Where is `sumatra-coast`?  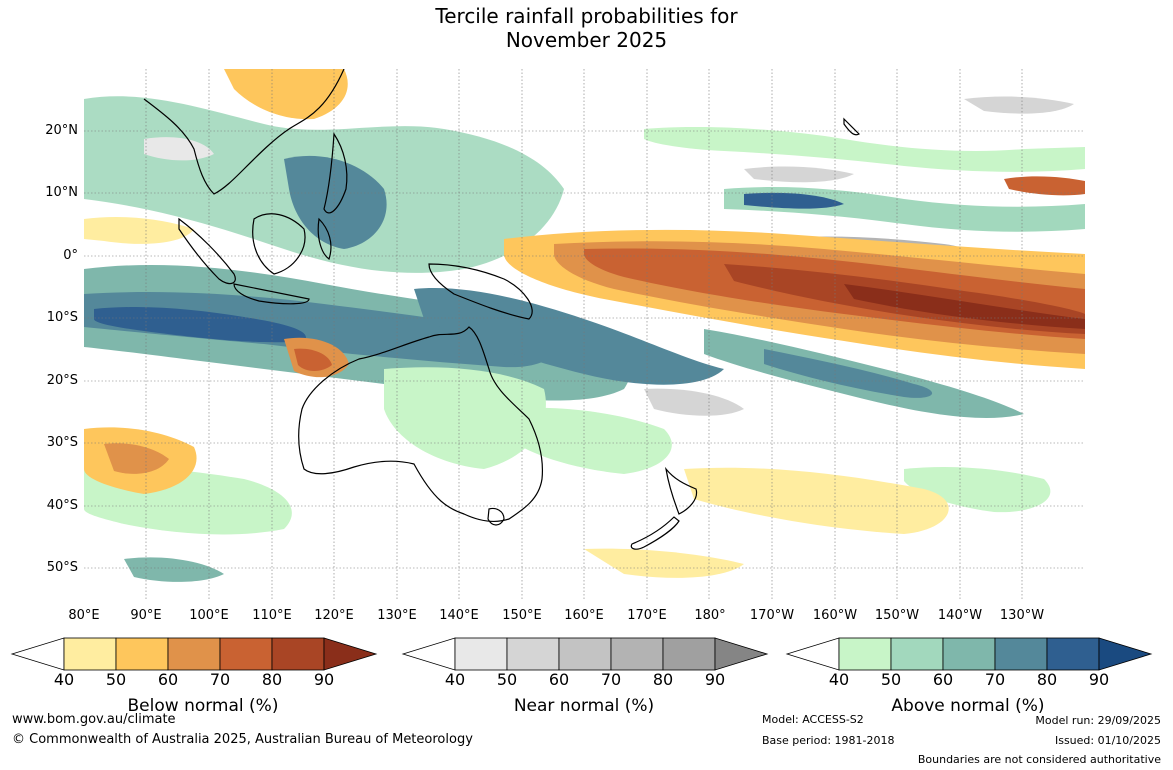
sumatra-coast is located at coordinates (207, 251).